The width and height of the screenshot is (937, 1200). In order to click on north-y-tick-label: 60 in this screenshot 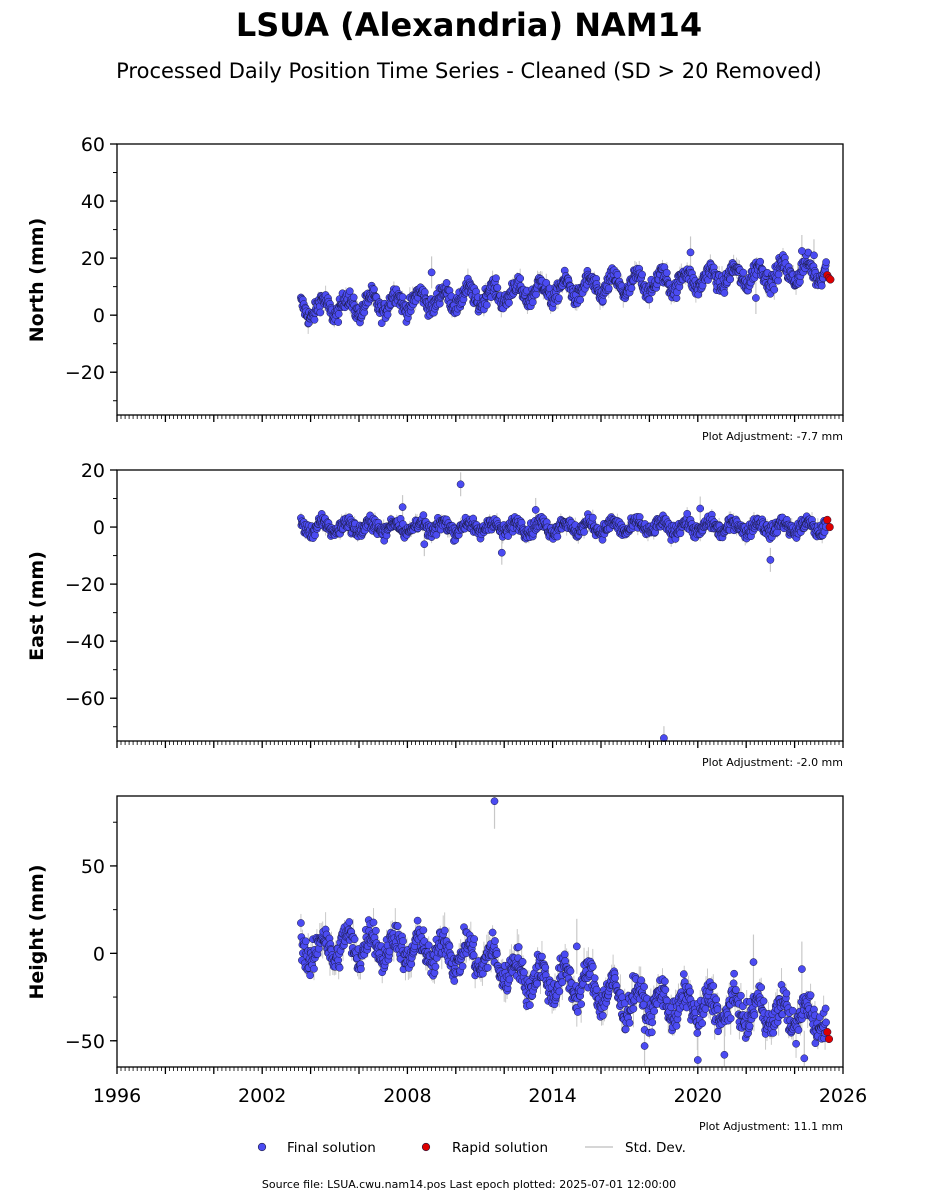, I will do `click(93, 145)`.